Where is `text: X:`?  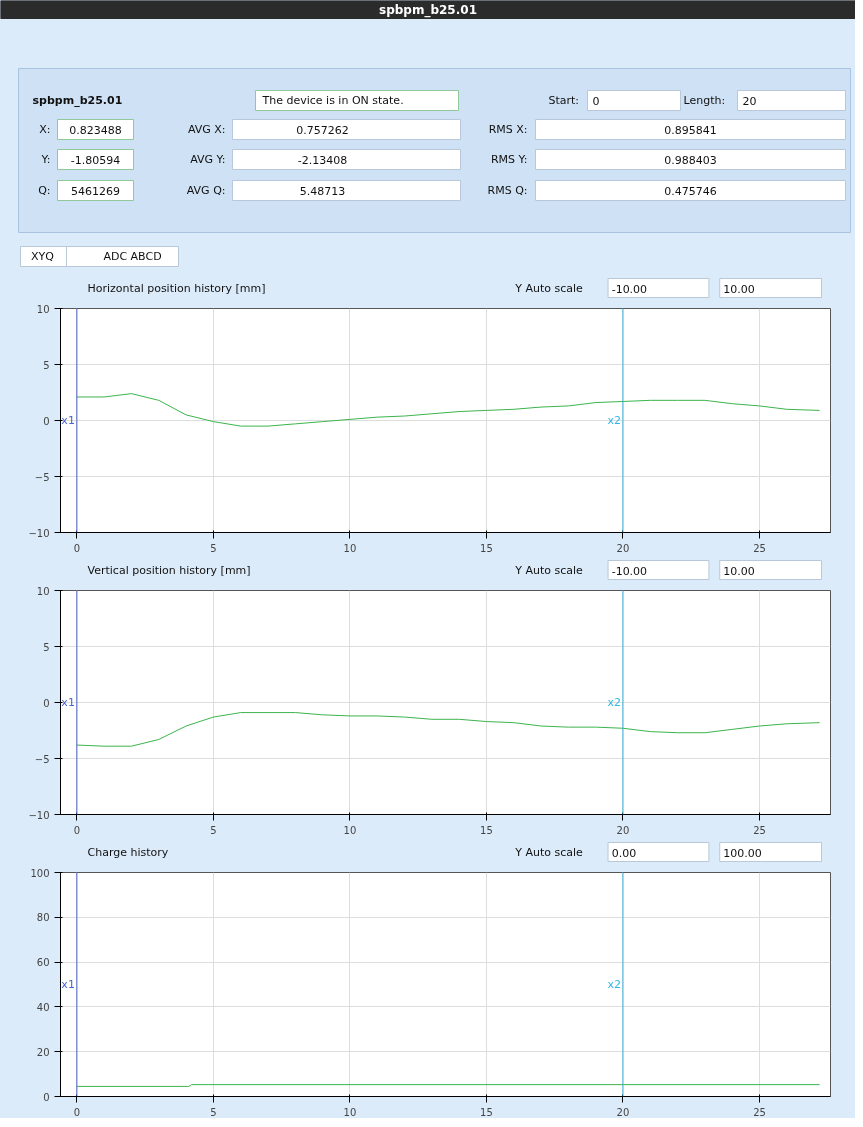
text: X: is located at coordinates (45, 129).